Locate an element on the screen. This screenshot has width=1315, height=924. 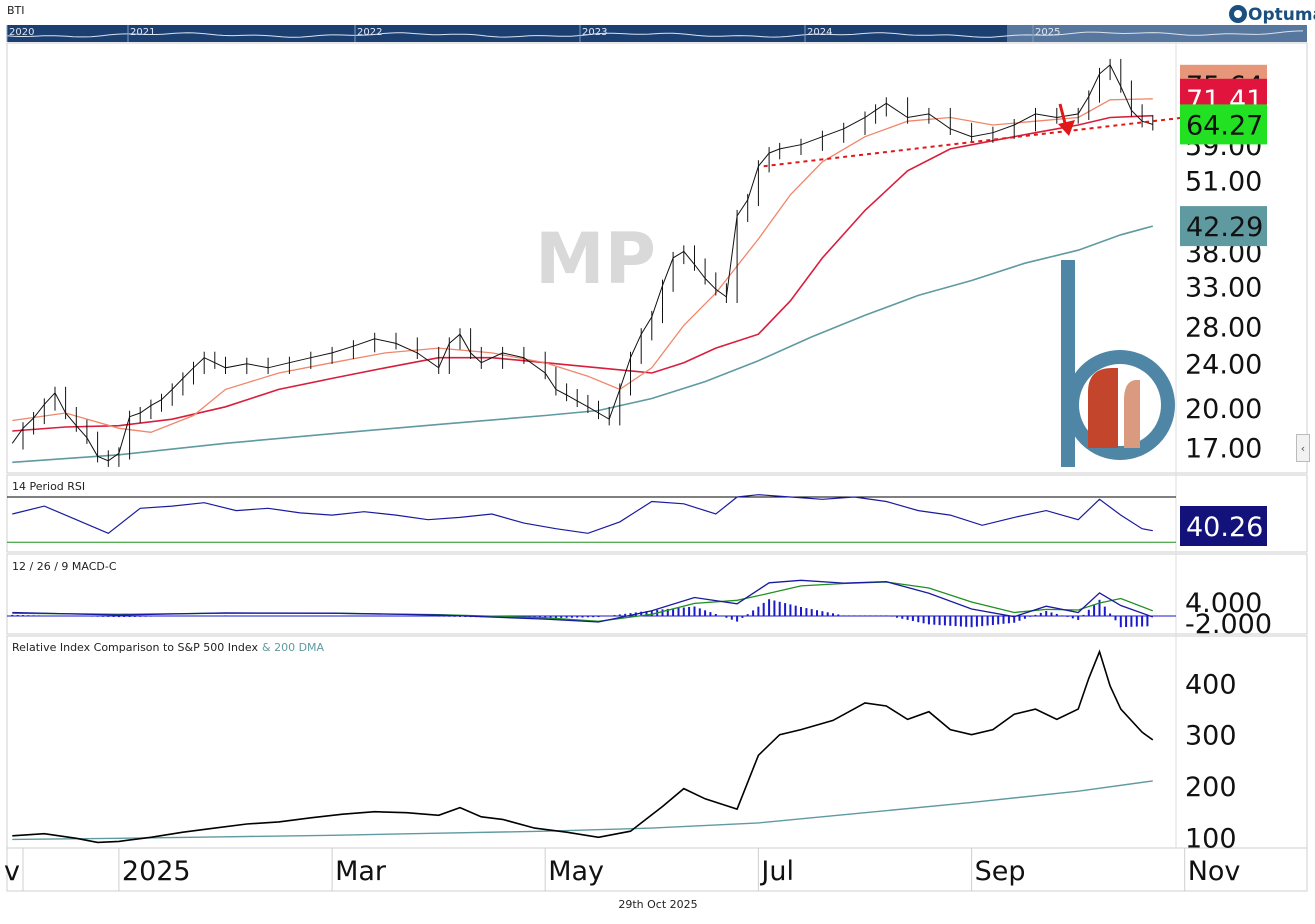
x-axis-label: May is located at coordinates (576, 871).